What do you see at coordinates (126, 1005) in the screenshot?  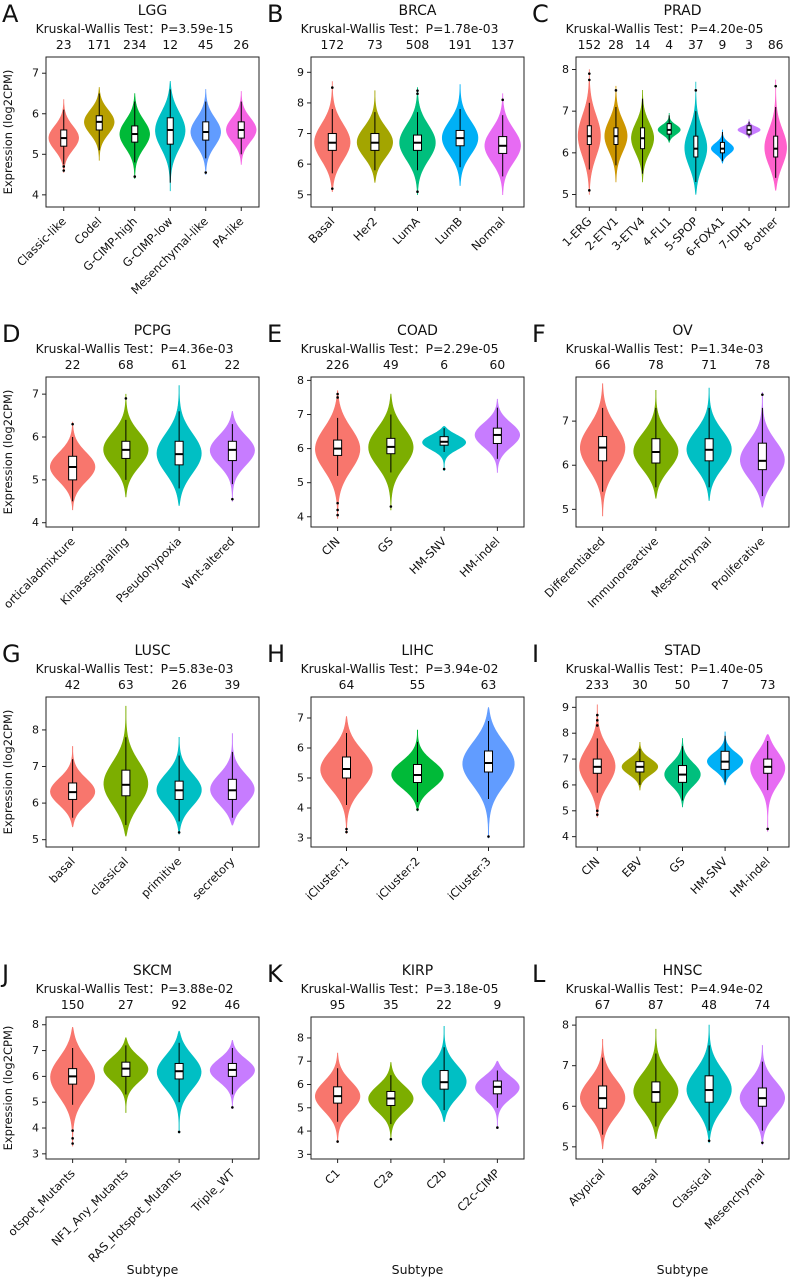 I see `count-label: 27` at bounding box center [126, 1005].